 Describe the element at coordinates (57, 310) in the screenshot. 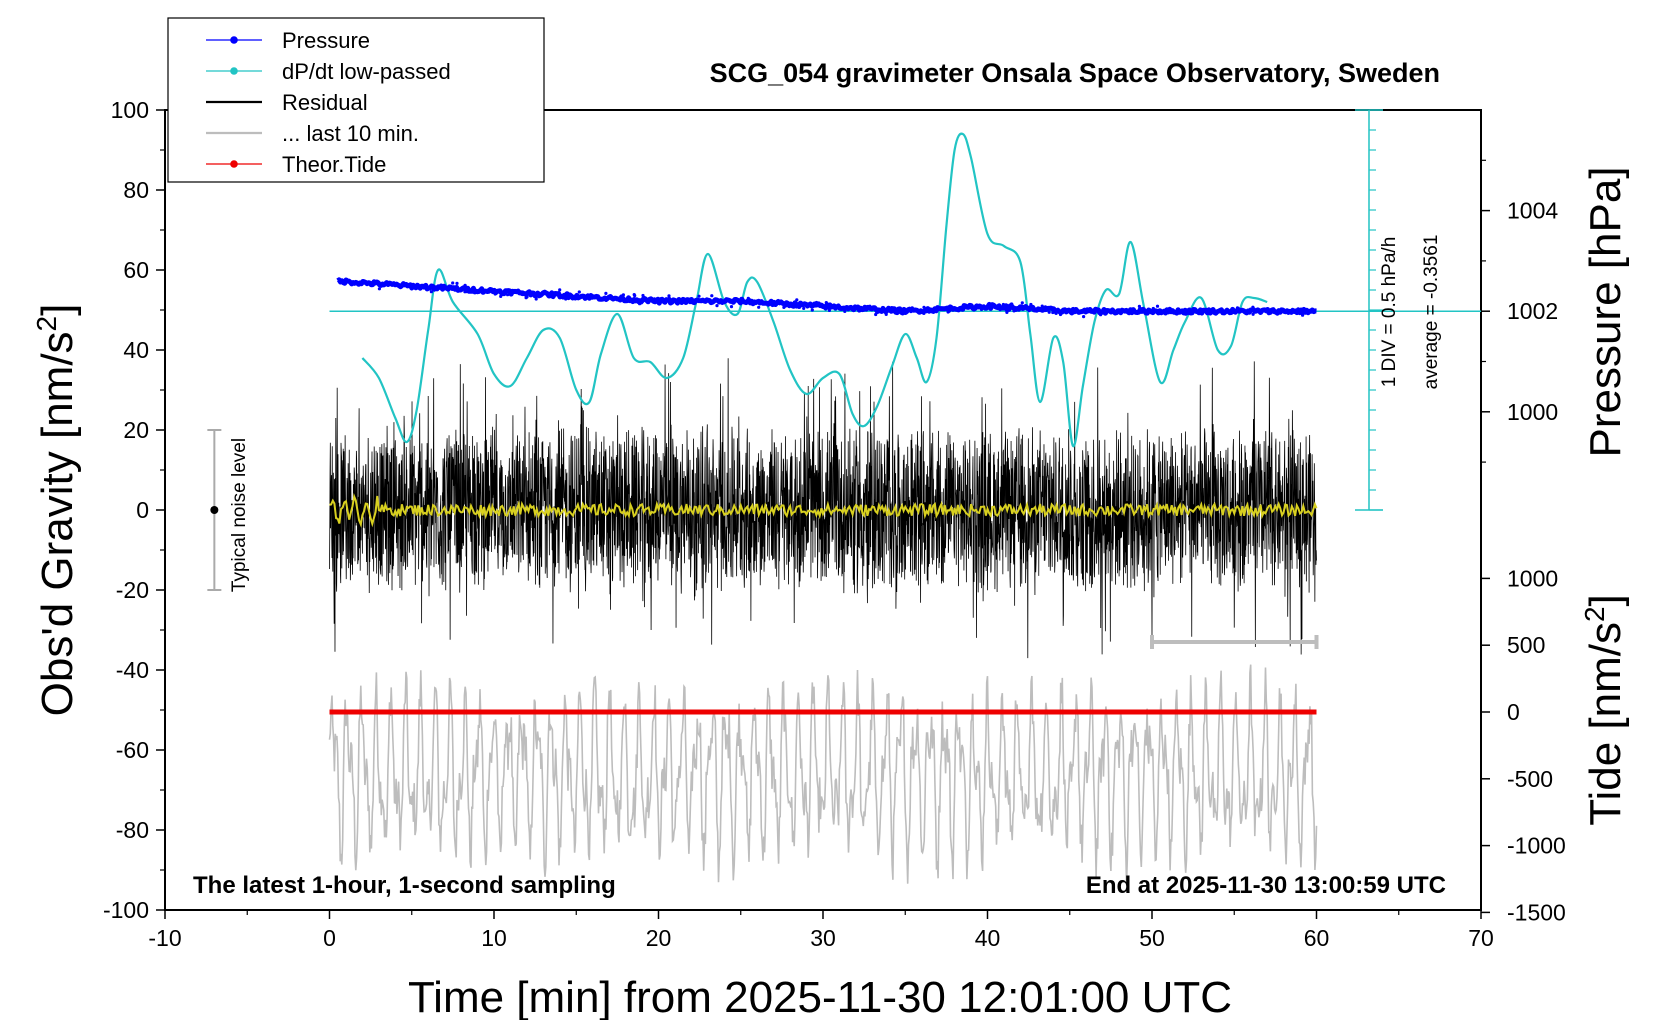

I see `y-axis-label-close: ]` at that location.